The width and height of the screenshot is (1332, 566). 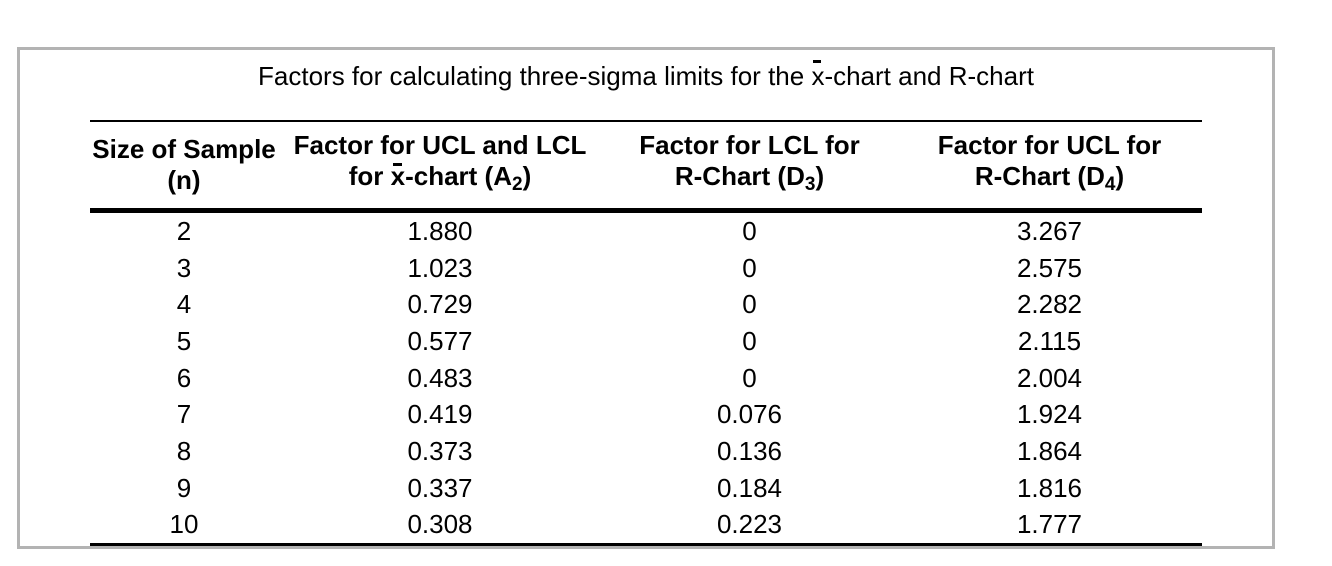 What do you see at coordinates (1049, 414) in the screenshot?
I see `cell-d4-value: 1.924` at bounding box center [1049, 414].